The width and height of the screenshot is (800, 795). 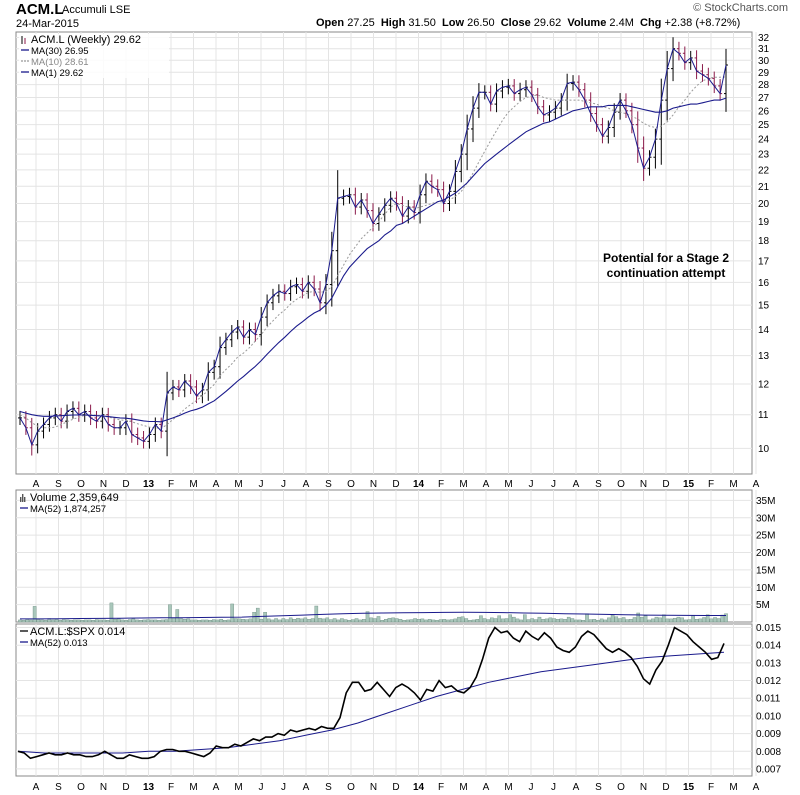 What do you see at coordinates (764, 187) in the screenshot?
I see `price-tick-label: 21` at bounding box center [764, 187].